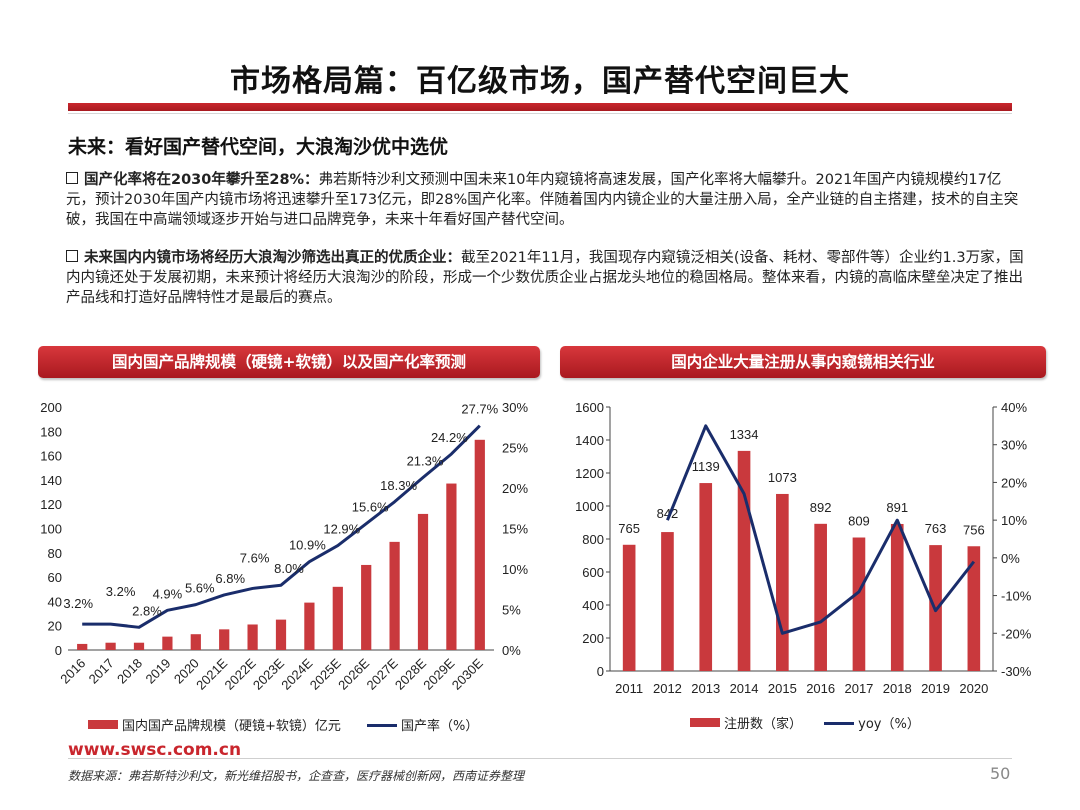  What do you see at coordinates (55, 553) in the screenshot?
I see `y-left-tick-label: 80` at bounding box center [55, 553].